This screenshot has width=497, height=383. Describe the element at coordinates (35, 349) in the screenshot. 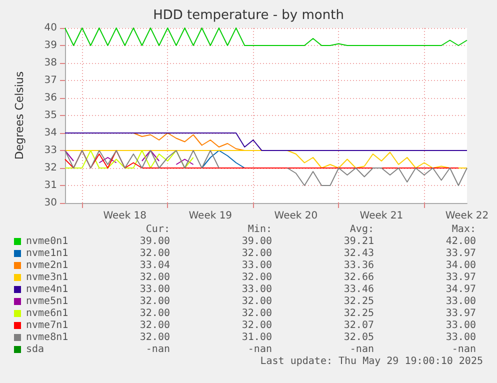

I see `legend-label: sda` at that location.